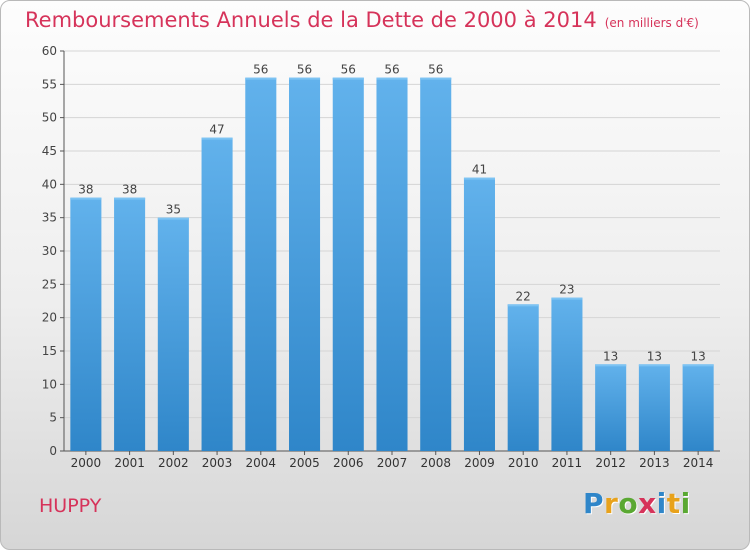 The image size is (750, 550). What do you see at coordinates (49, 184) in the screenshot?
I see `y-tick-label: 40` at bounding box center [49, 184].